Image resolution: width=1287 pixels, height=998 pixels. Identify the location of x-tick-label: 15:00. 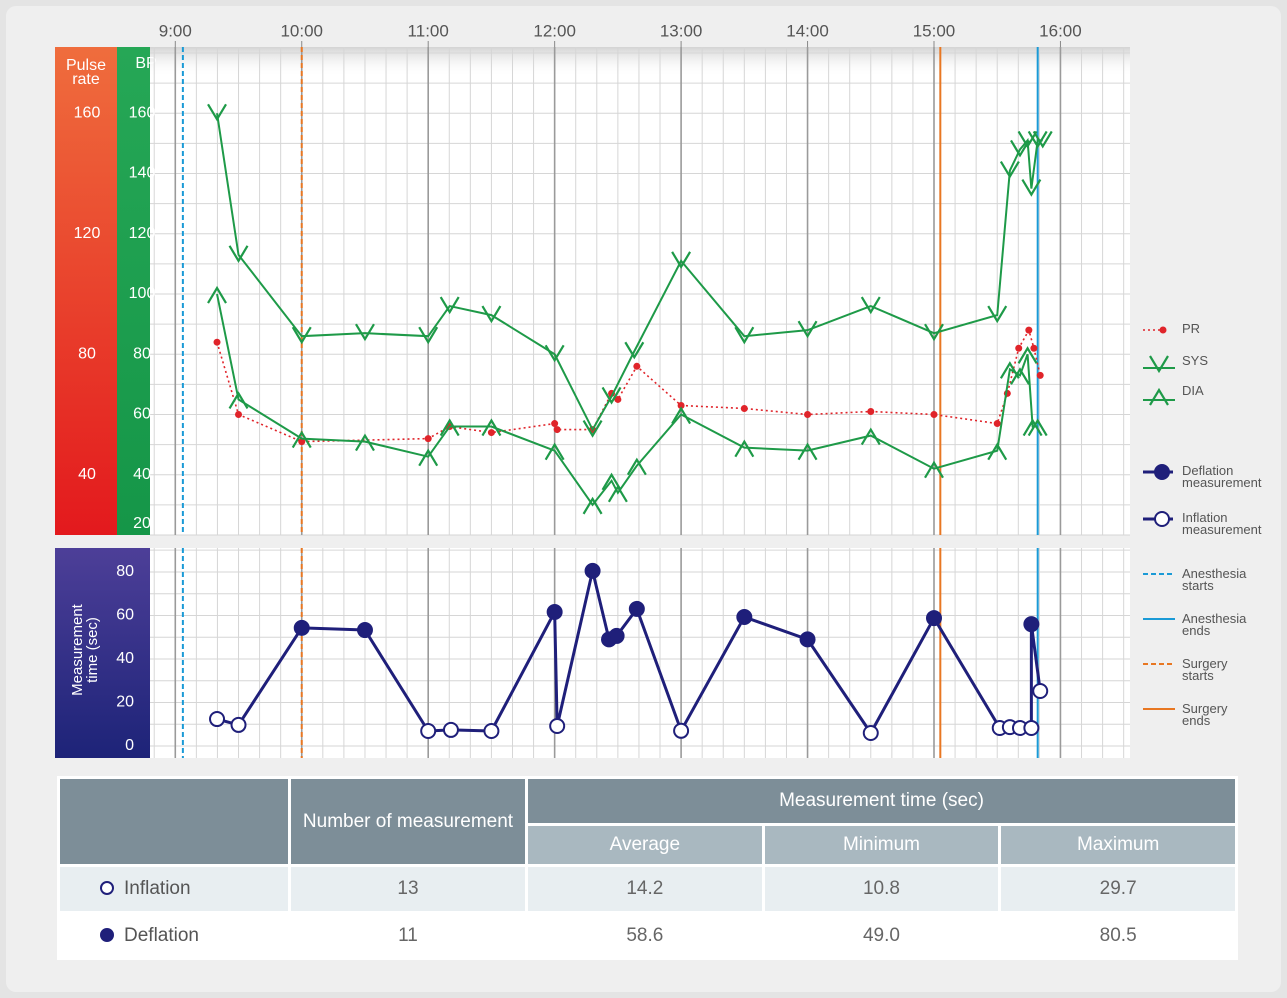
(934, 30).